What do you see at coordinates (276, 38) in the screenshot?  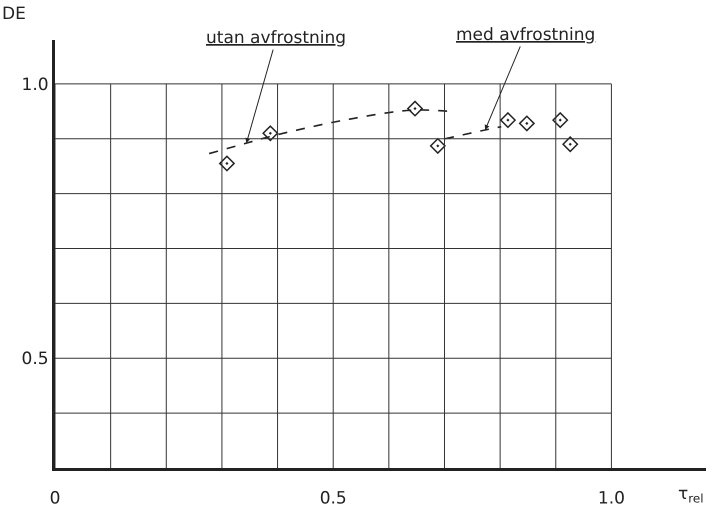 I see `annotation: utan avfrostning` at bounding box center [276, 38].